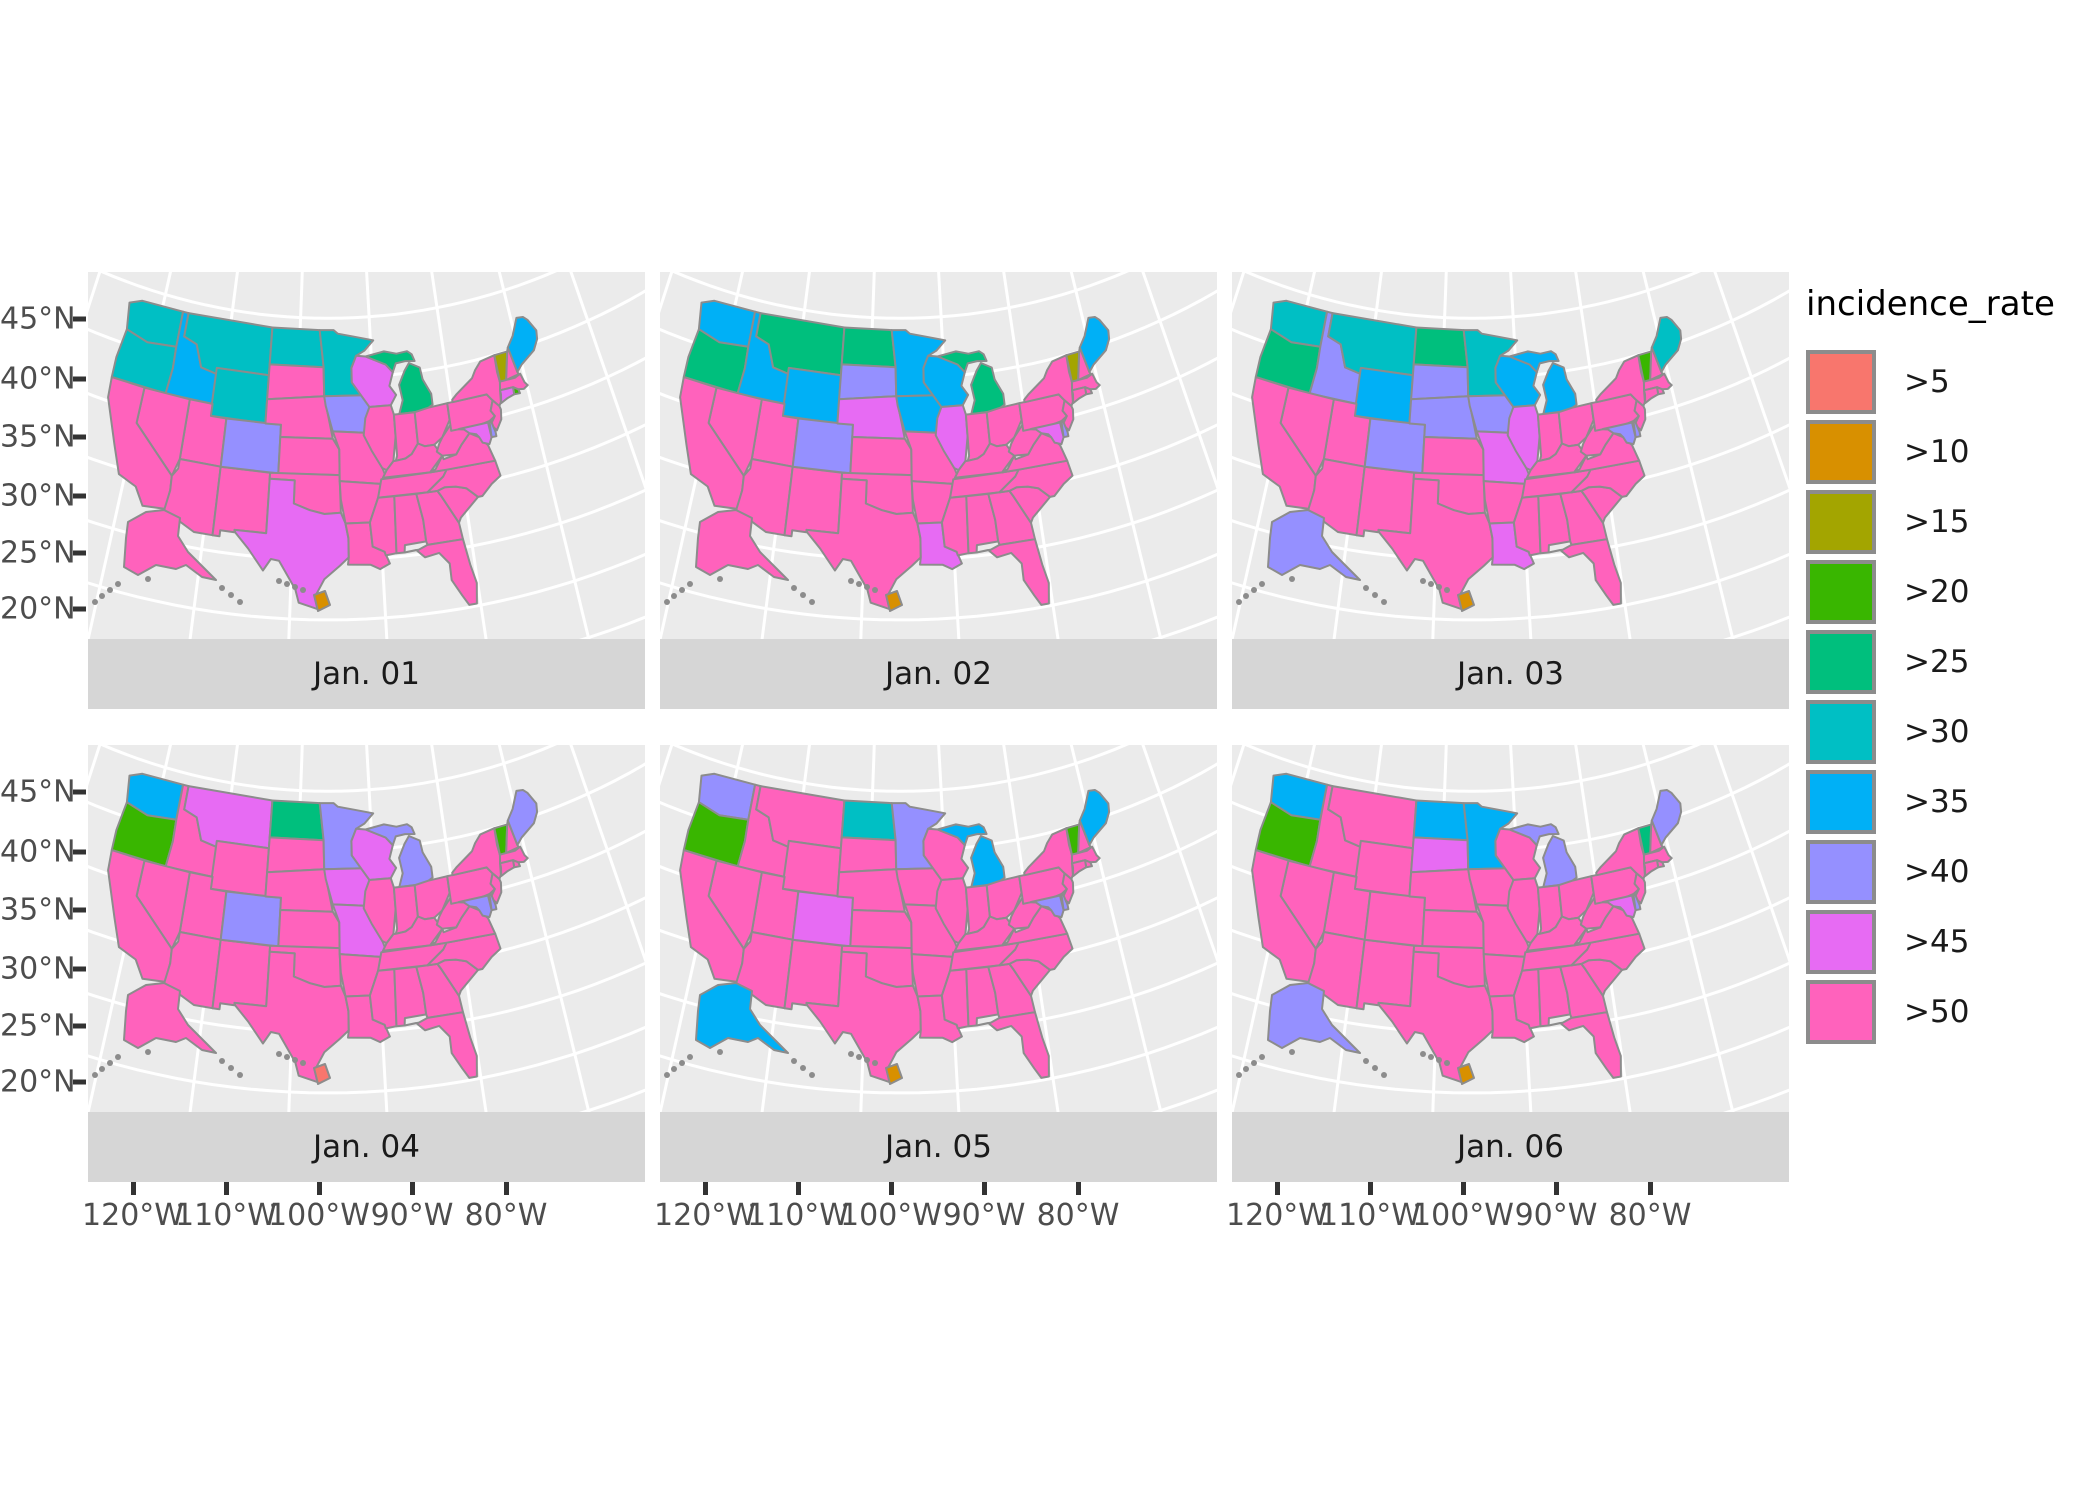  I want to click on x-axis-tick-label: 110°W, so click(226, 1215).